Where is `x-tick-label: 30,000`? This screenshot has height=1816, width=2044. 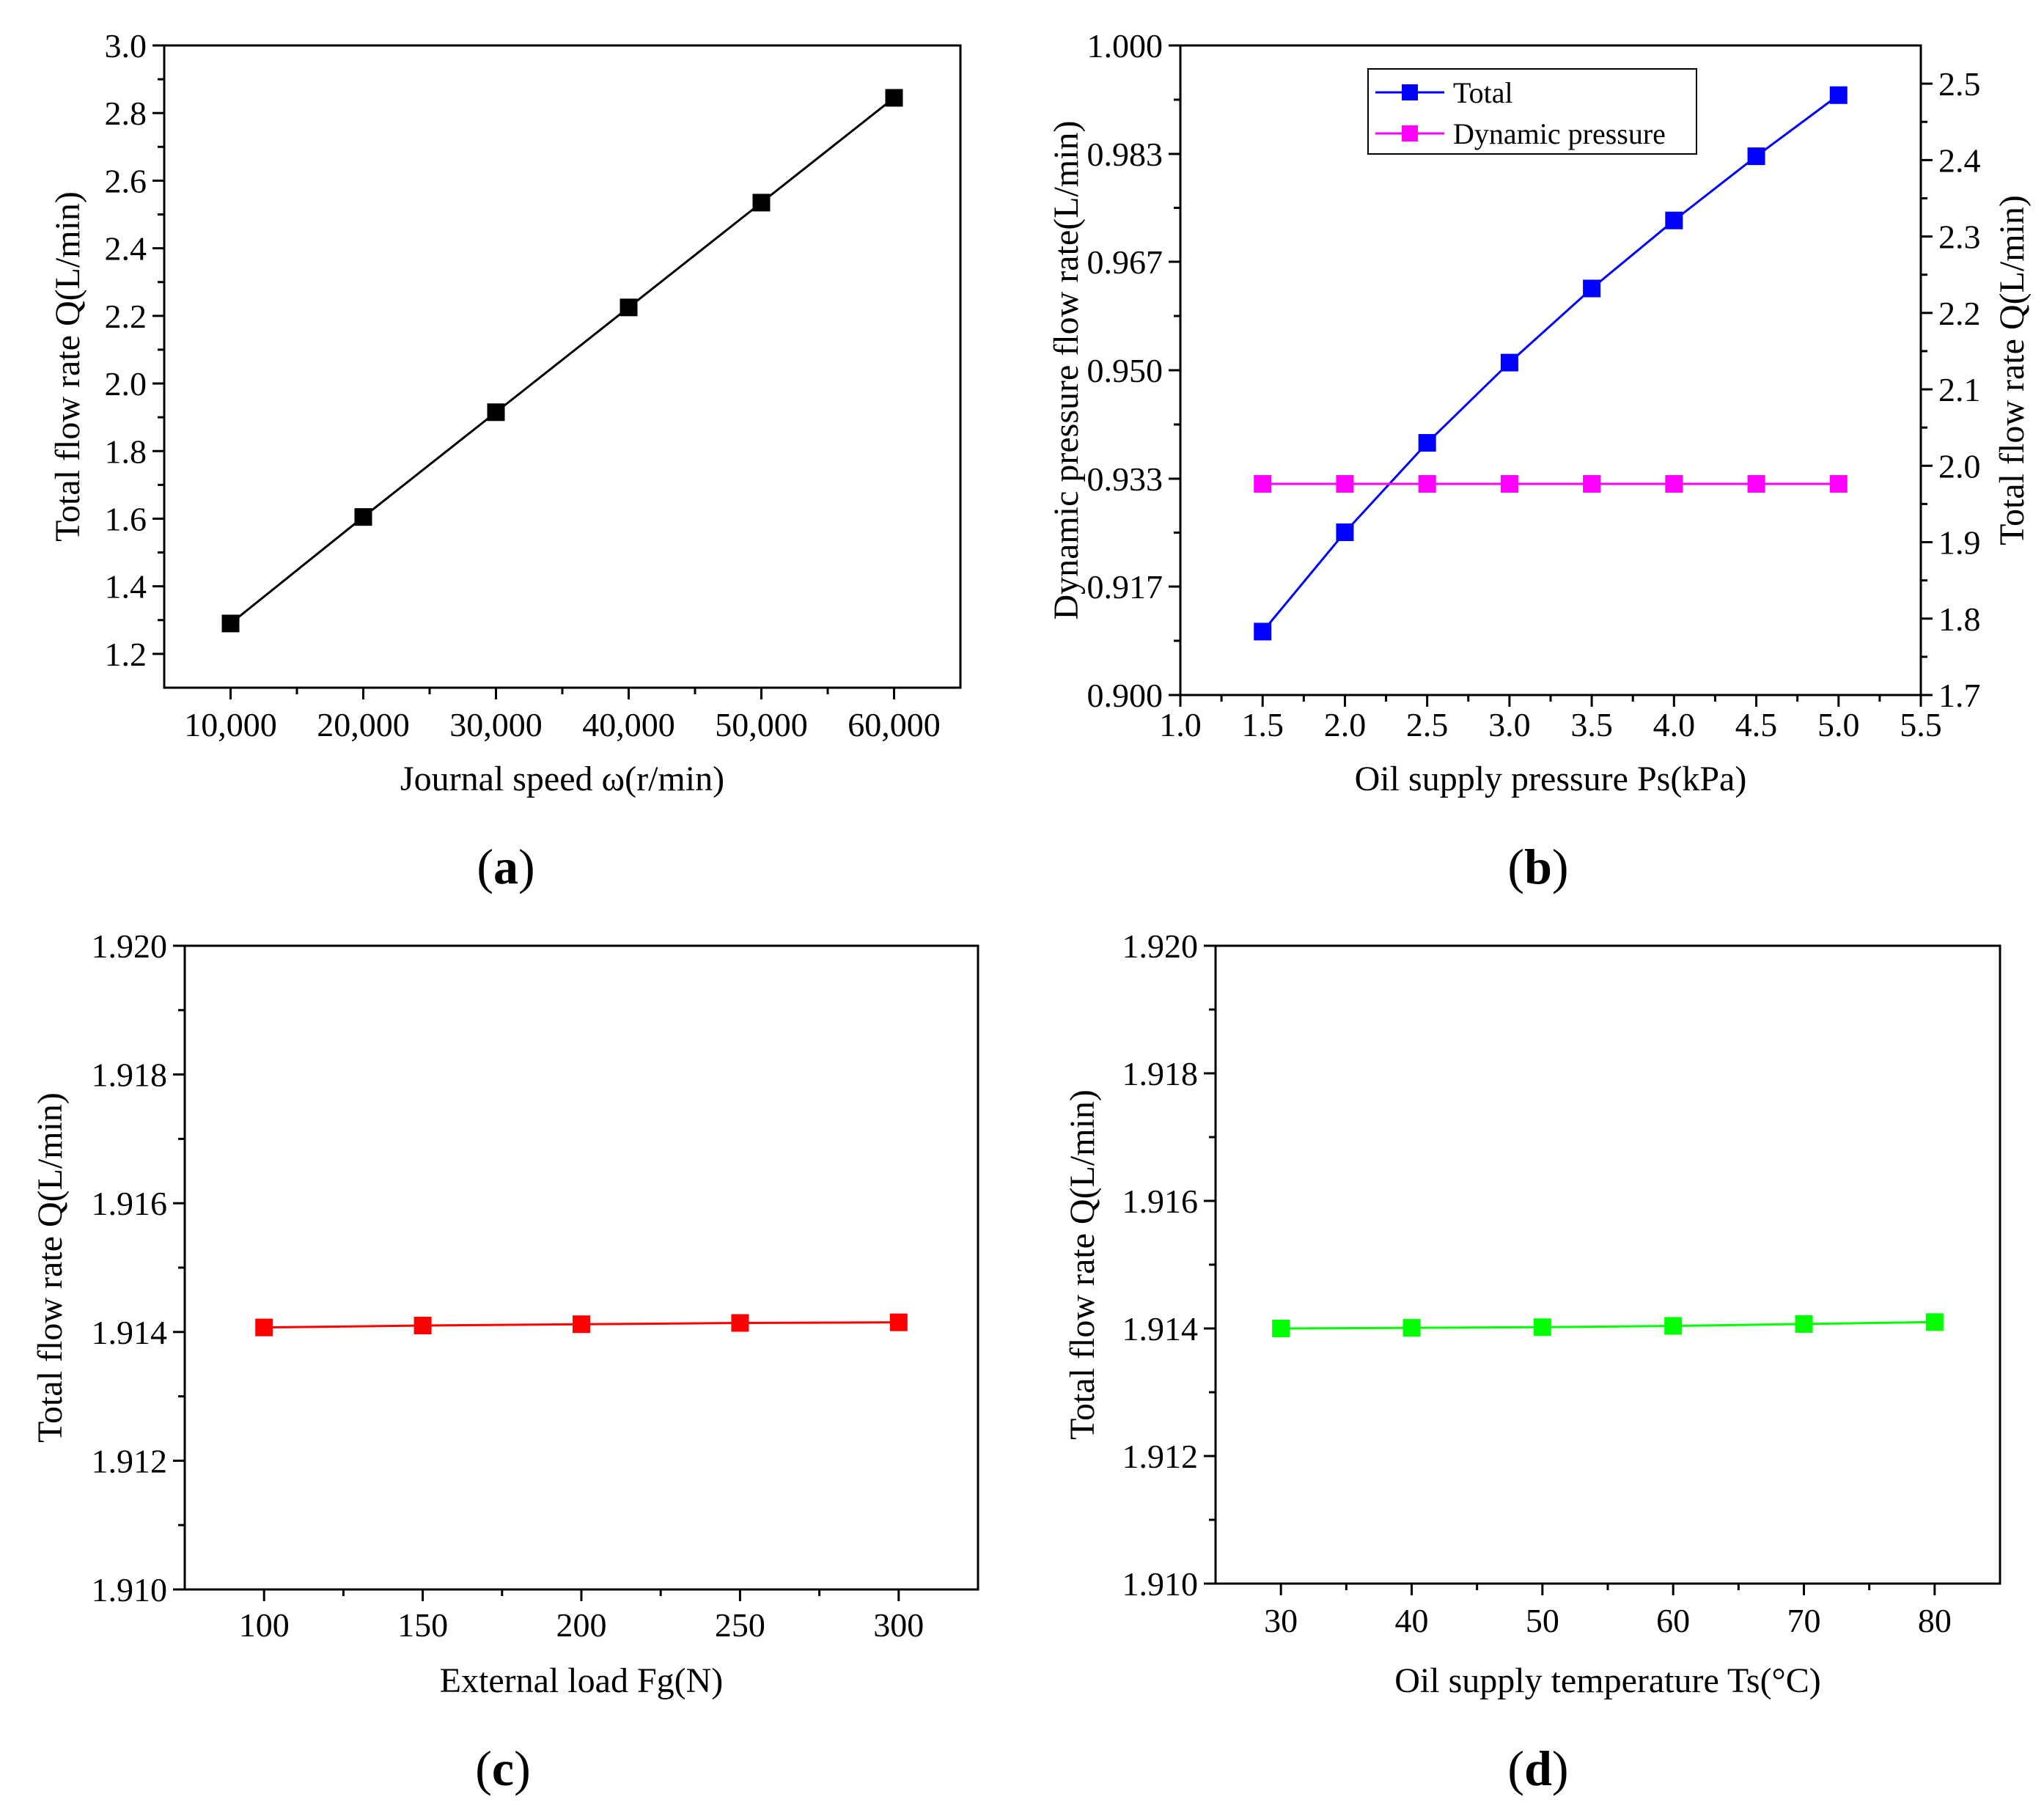
x-tick-label: 30,000 is located at coordinates (496, 725).